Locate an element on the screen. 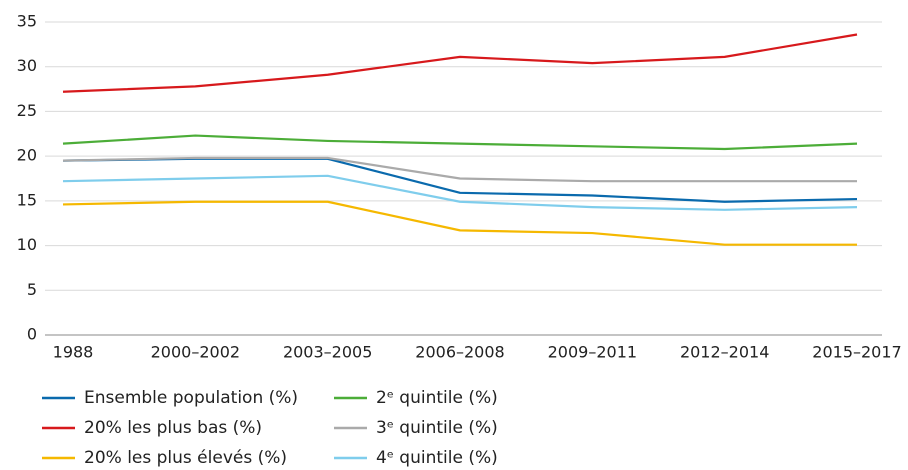  x-tick-label: 2009–2011 is located at coordinates (592, 352).